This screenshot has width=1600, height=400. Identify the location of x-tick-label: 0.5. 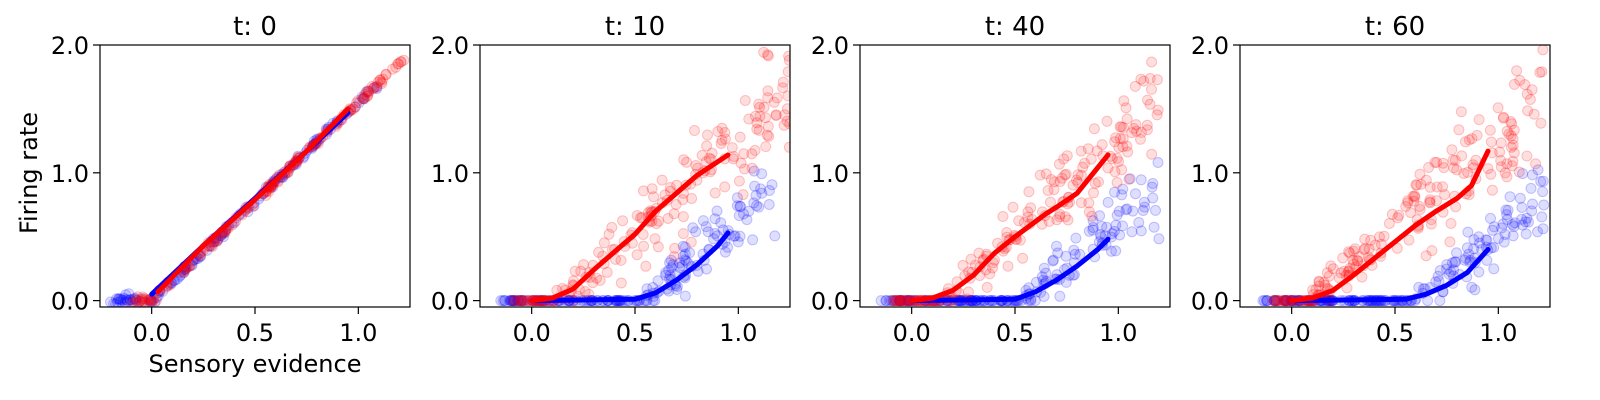
(1395, 333).